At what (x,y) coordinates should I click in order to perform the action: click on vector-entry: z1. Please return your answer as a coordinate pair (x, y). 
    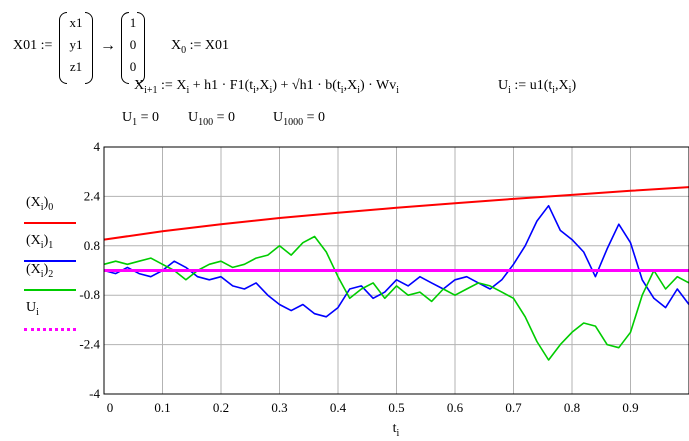
    Looking at the image, I should click on (76, 66).